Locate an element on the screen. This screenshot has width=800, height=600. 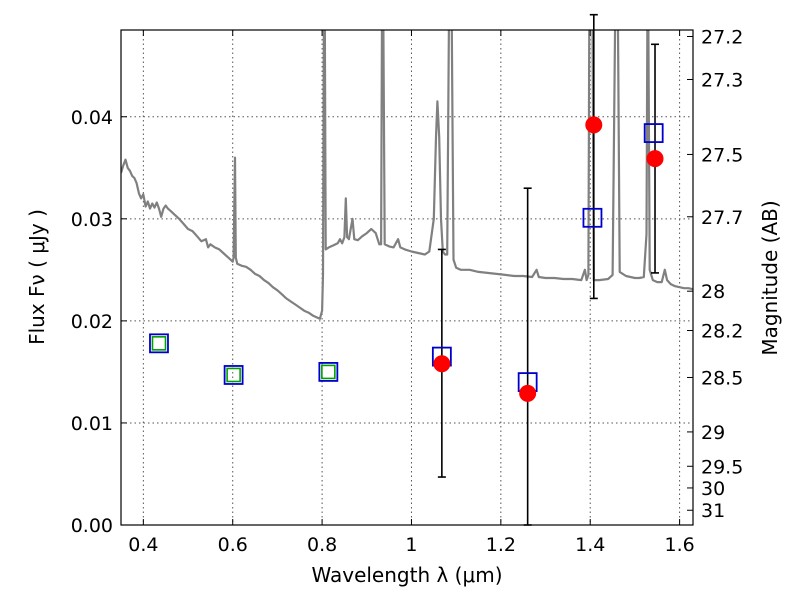
right-tick-label: 28 is located at coordinates (713, 292).